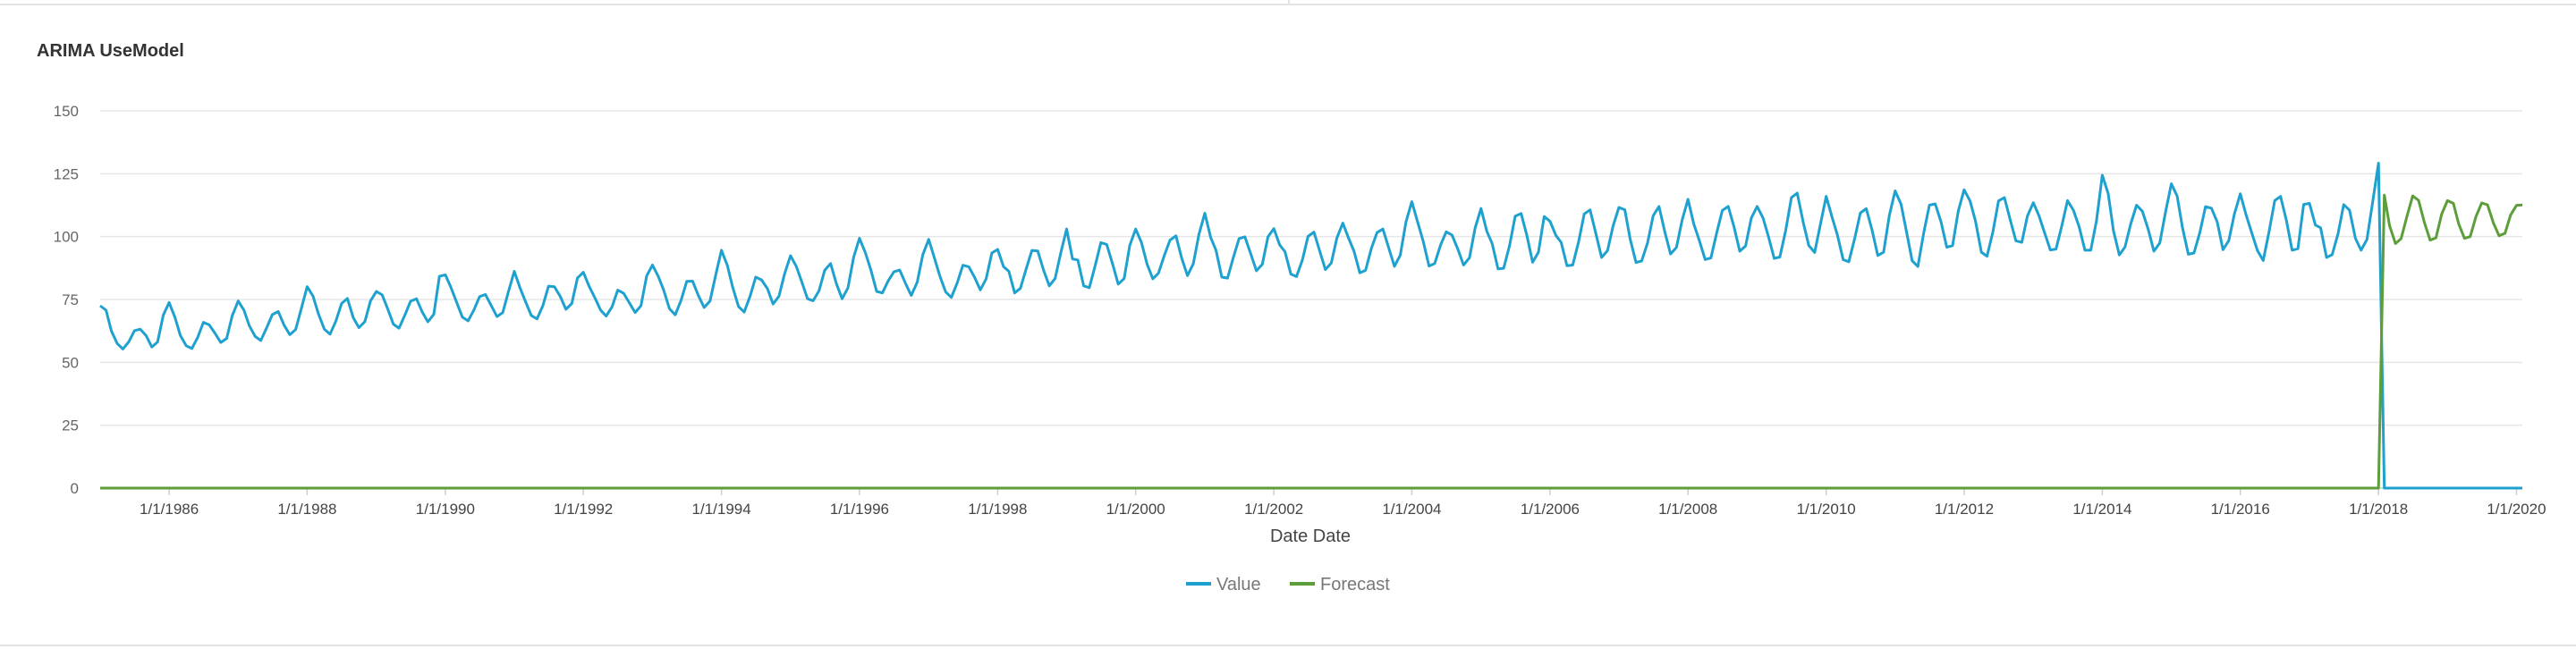 Image resolution: width=2576 pixels, height=649 pixels. I want to click on x-tick-label: 1/1/2020, so click(2516, 509).